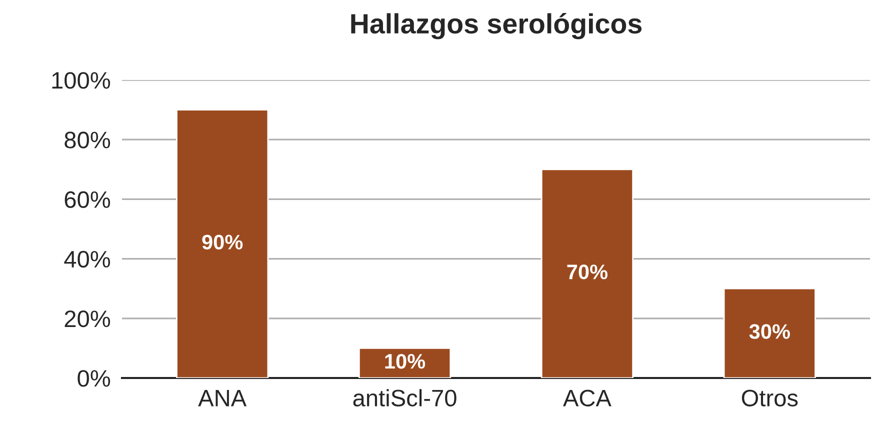  I want to click on data-label: 70%, so click(587, 272).